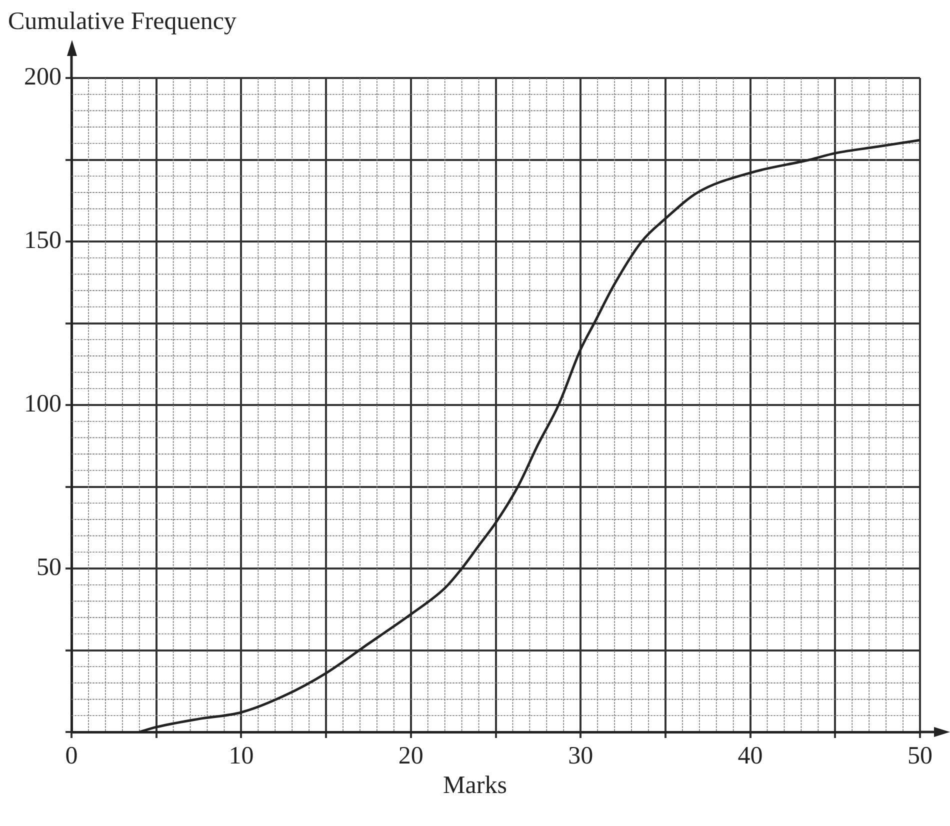 The width and height of the screenshot is (950, 826). Describe the element at coordinates (49, 568) in the screenshot. I see `y-tick-label: 50` at that location.